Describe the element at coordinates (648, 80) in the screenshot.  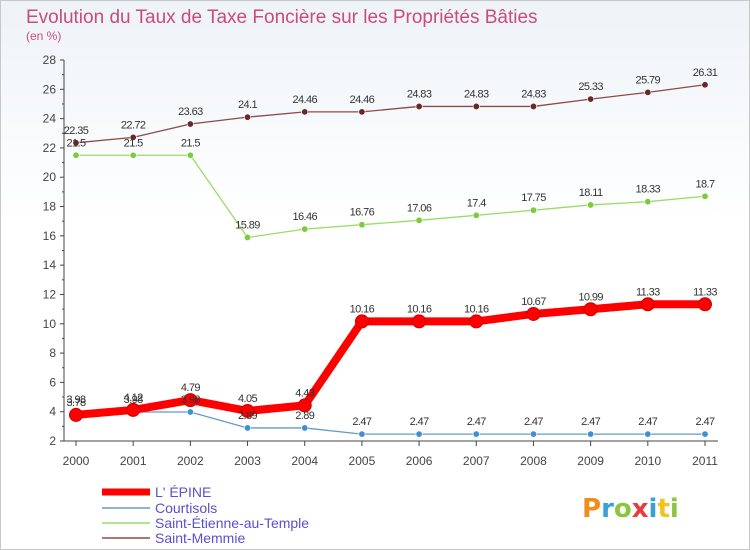
I see `data-label-saint-memmie: 25.79` at that location.